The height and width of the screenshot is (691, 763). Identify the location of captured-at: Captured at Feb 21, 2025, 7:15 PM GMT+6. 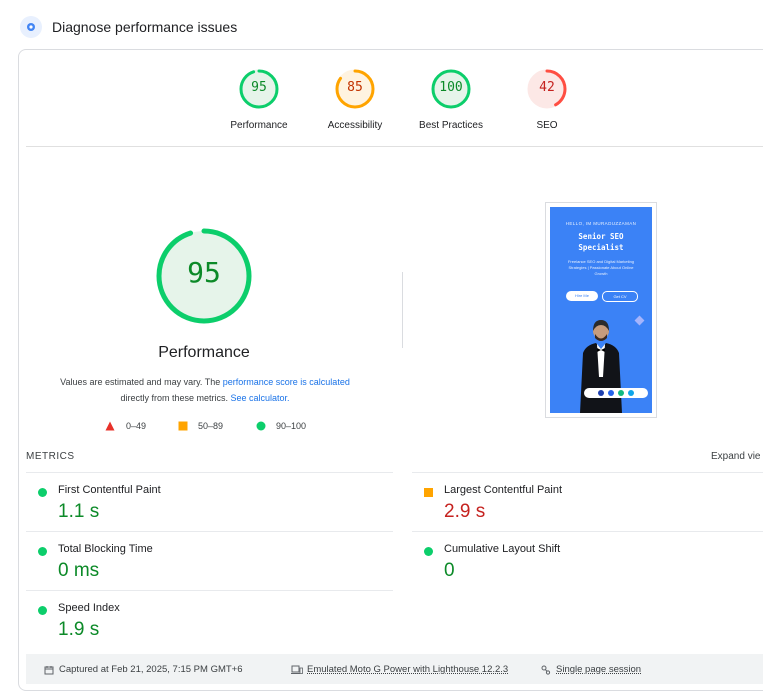
(143, 669).